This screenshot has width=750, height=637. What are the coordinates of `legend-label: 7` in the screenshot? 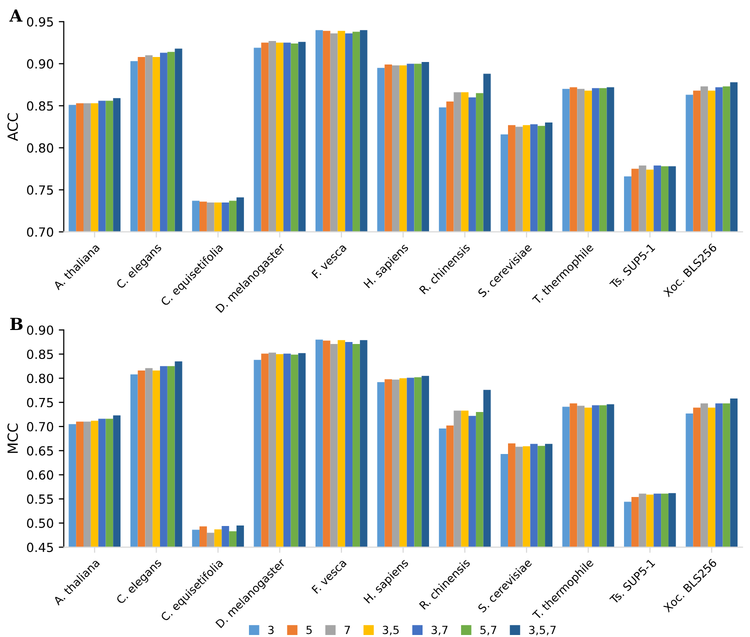 It's located at (347, 630).